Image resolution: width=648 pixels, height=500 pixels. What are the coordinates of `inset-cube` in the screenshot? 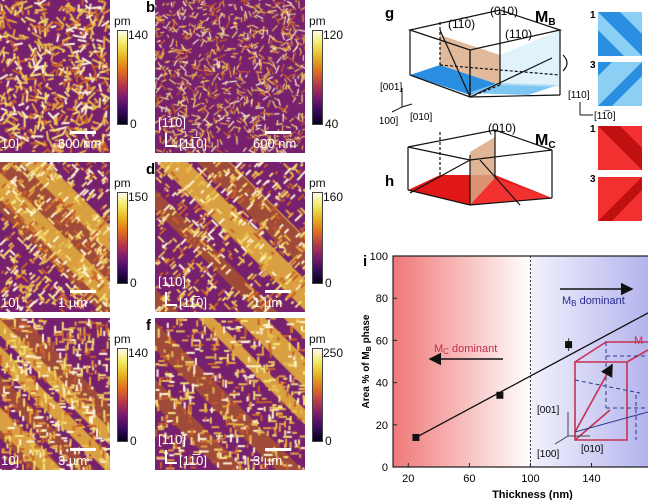 It's located at (611, 391).